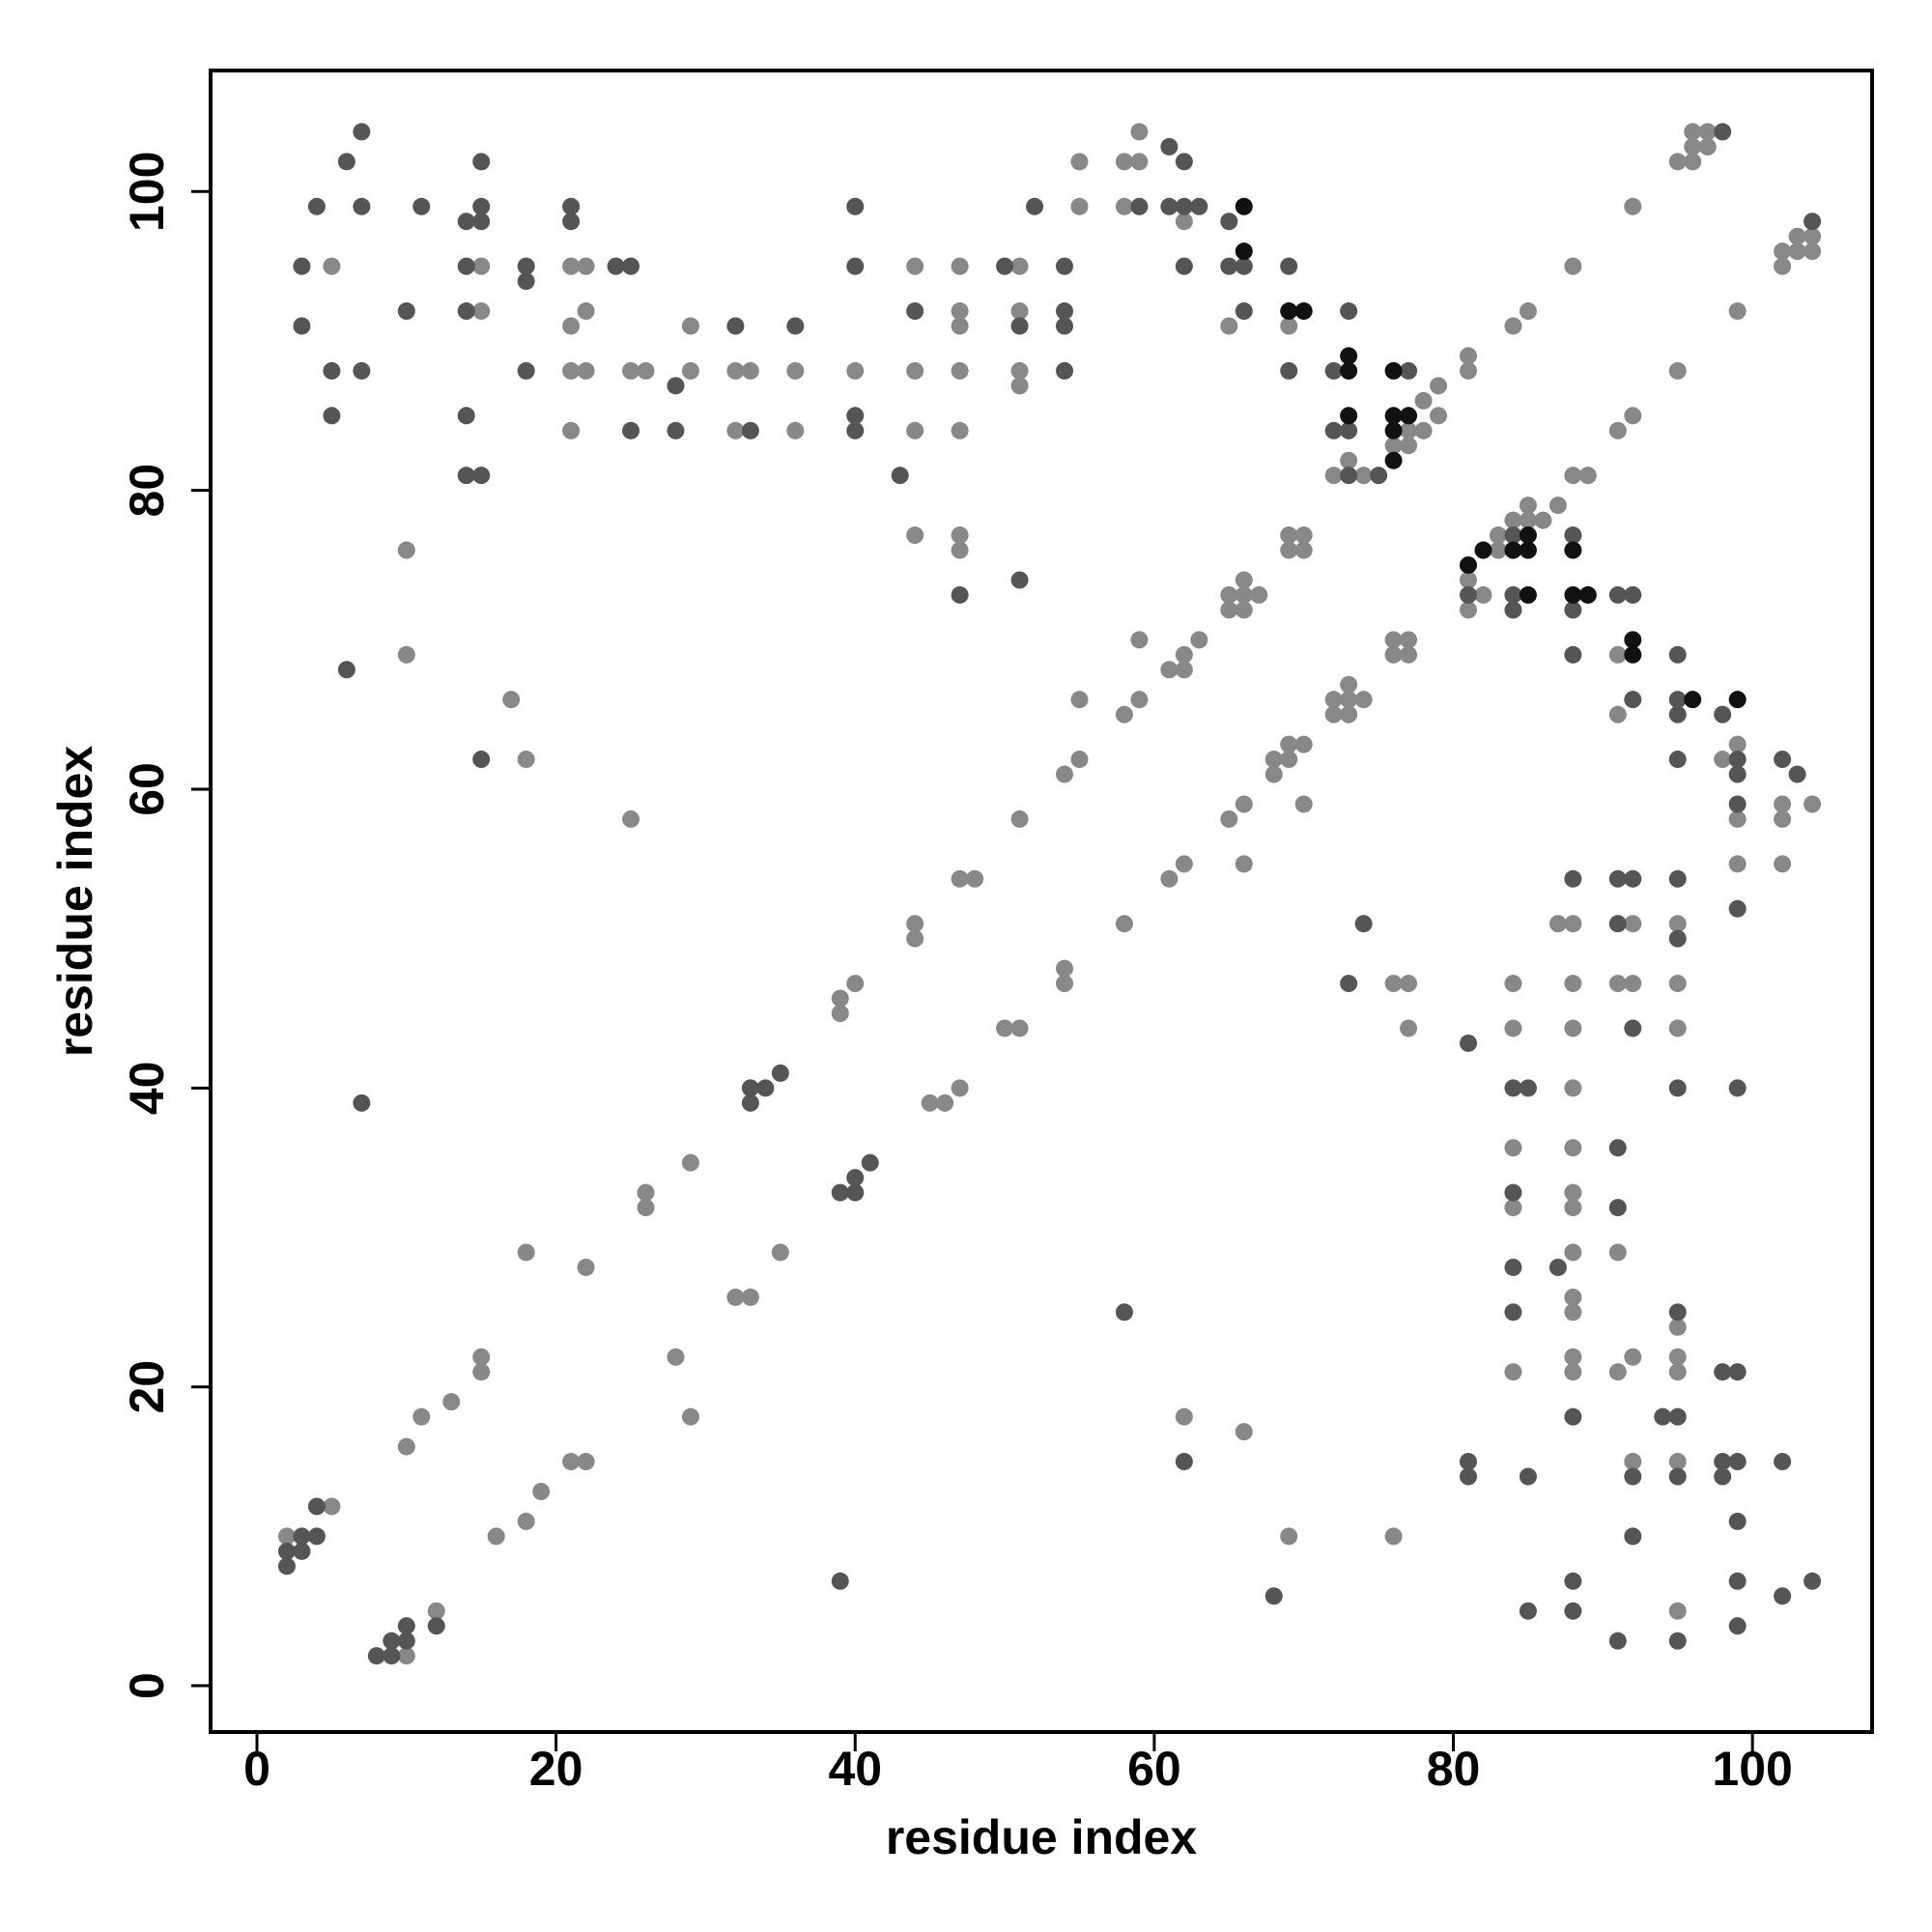 The height and width of the screenshot is (1932, 1932). What do you see at coordinates (147, 491) in the screenshot?
I see `y-tick-label: 80` at bounding box center [147, 491].